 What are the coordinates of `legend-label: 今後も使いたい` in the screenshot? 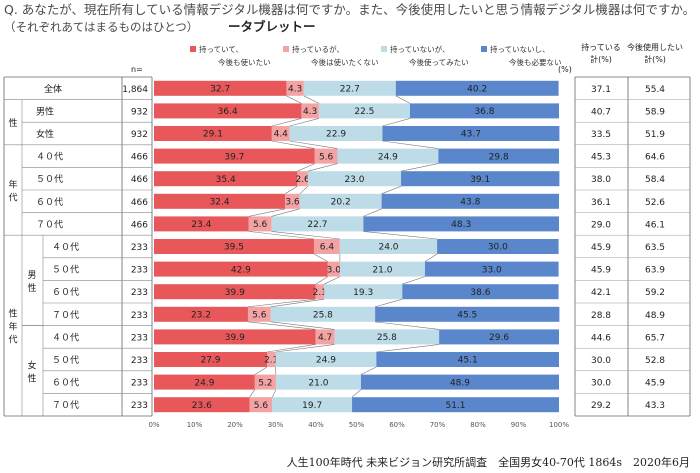 It's located at (244, 62).